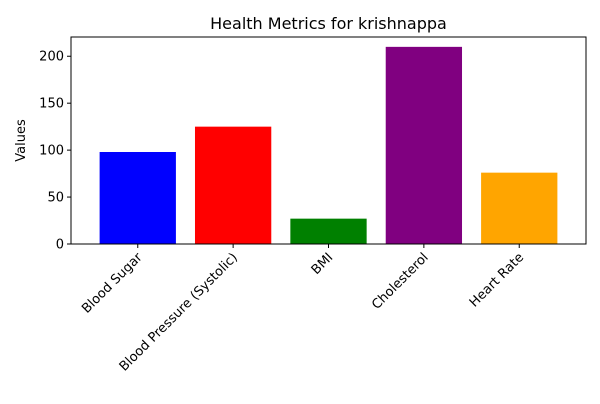 The height and width of the screenshot is (404, 600). Describe the element at coordinates (328, 23) in the screenshot. I see `chart-title: Health Metrics for krishnappa` at that location.